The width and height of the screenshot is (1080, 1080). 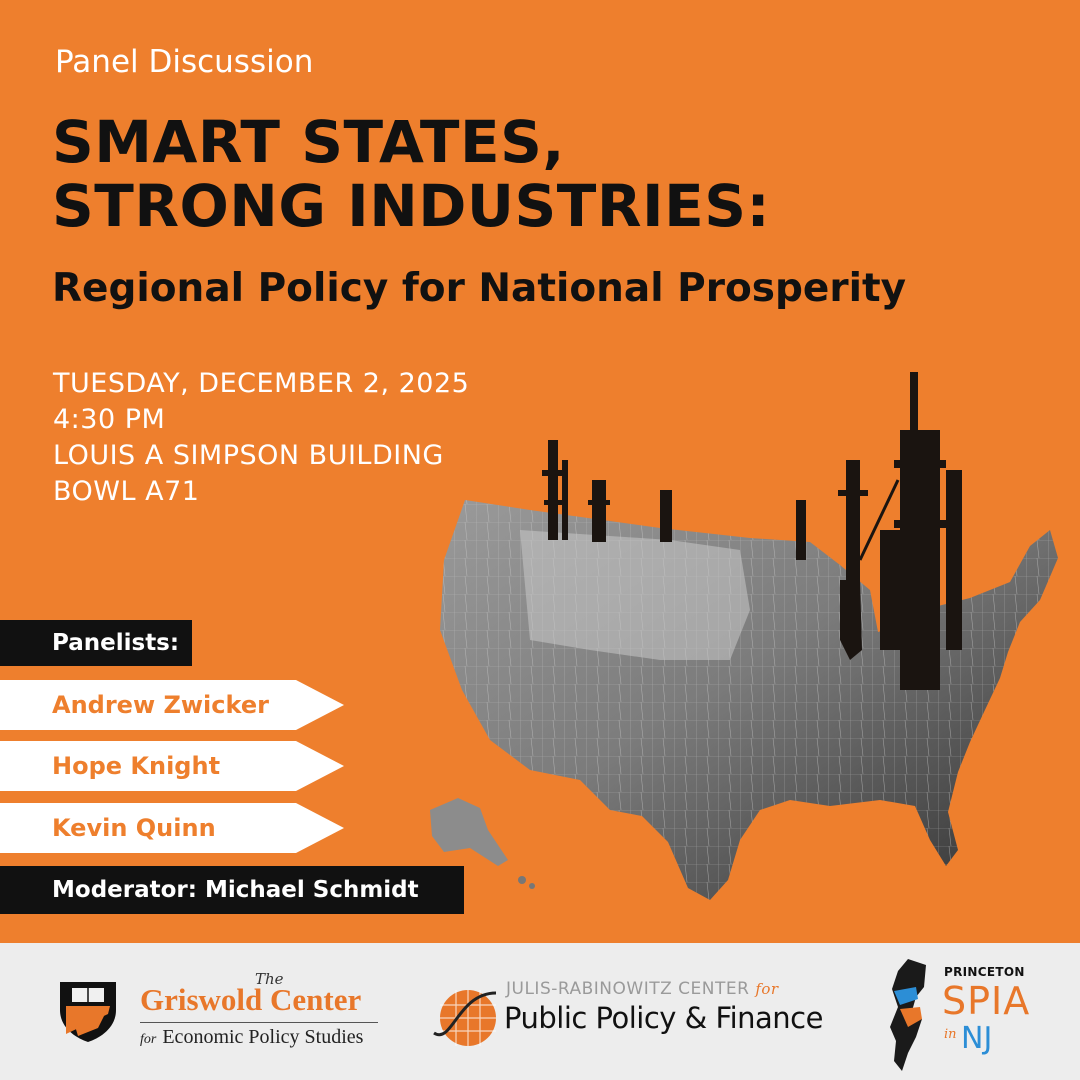 What do you see at coordinates (88, 1012) in the screenshot?
I see `princeton-shield-icon` at bounding box center [88, 1012].